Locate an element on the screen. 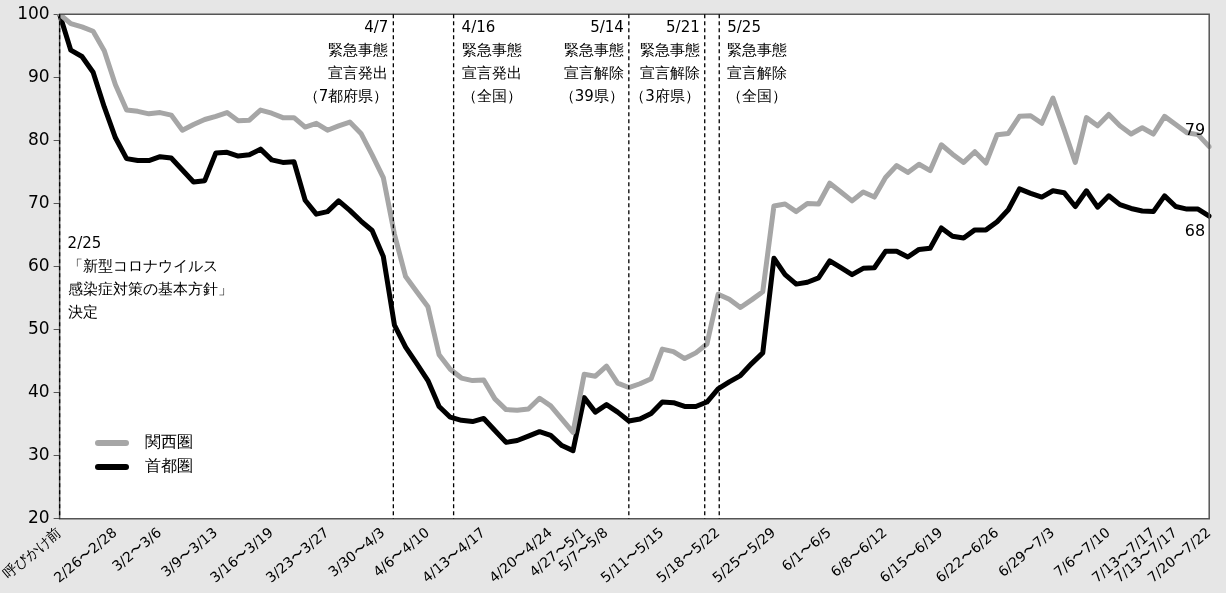 Image resolution: width=1226 pixels, height=593 pixels. y-tick-label: 100 is located at coordinates (33, 12).